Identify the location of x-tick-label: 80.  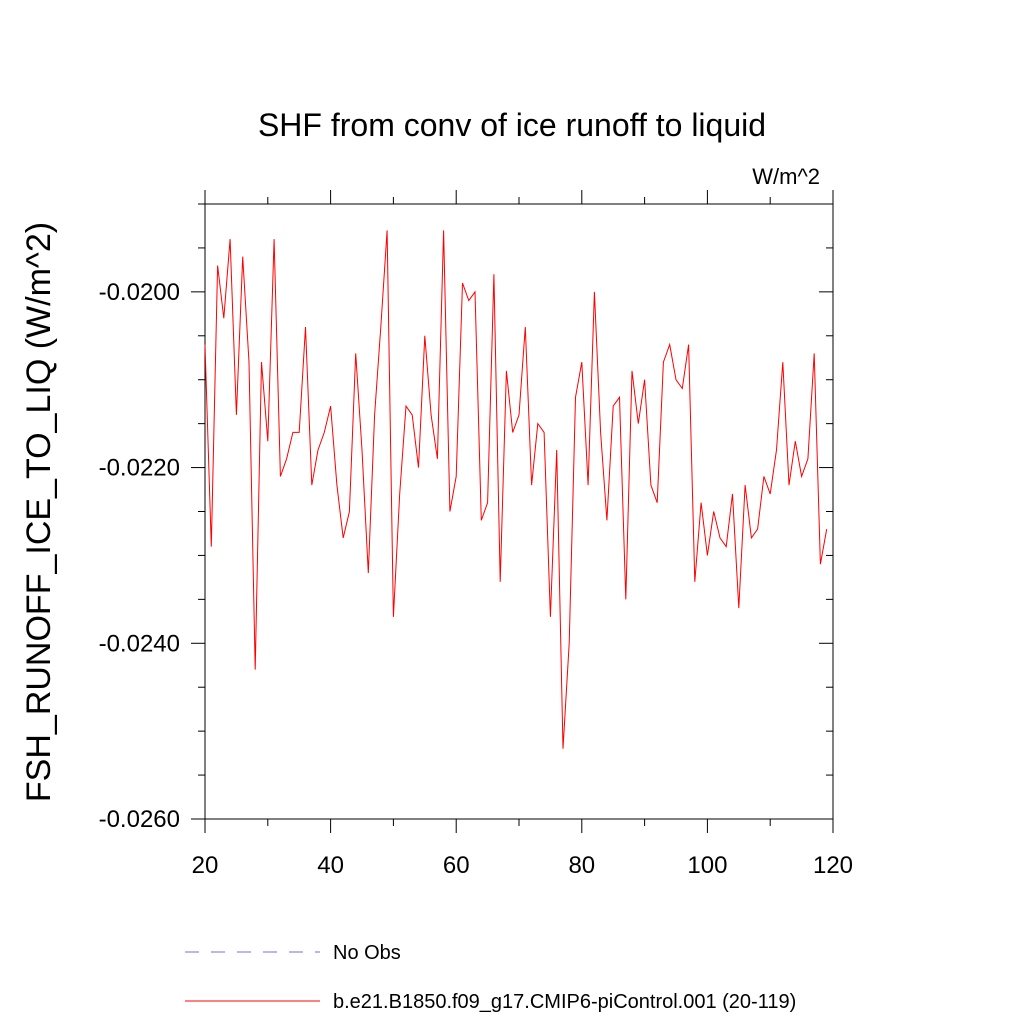
(581, 865).